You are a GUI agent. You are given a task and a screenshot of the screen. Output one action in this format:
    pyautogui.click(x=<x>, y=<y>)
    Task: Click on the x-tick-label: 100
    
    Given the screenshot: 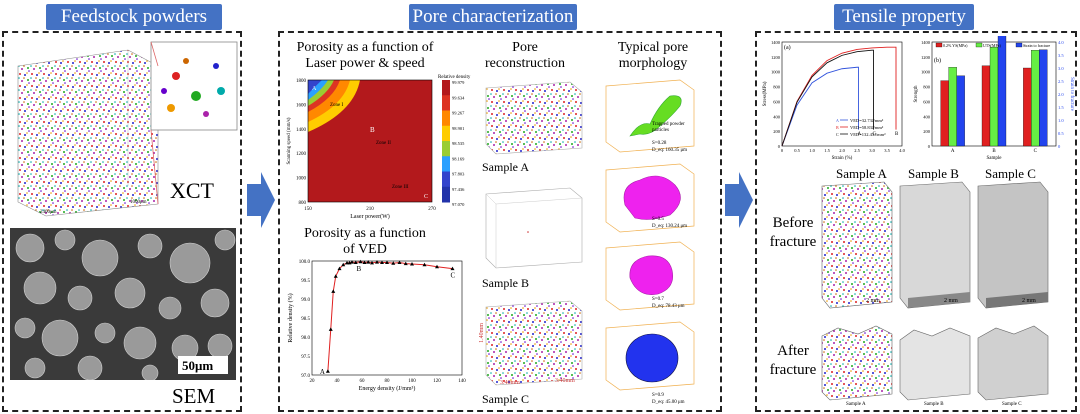 What is the action you would take?
    pyautogui.click(x=412, y=381)
    